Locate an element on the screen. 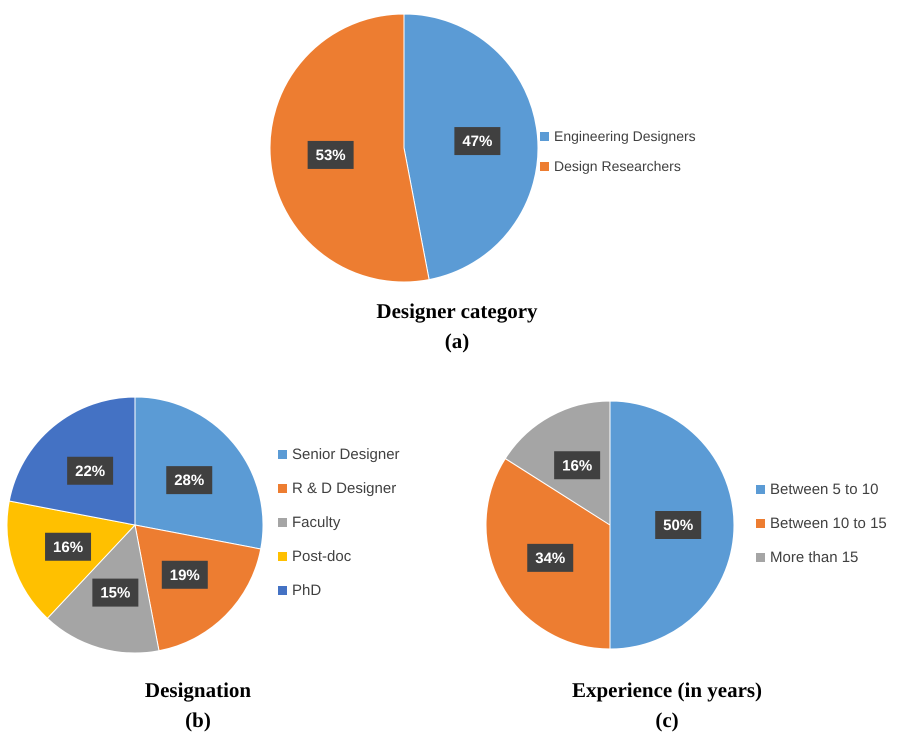 This screenshot has width=907, height=732. text: Designer category is located at coordinates (457, 311).